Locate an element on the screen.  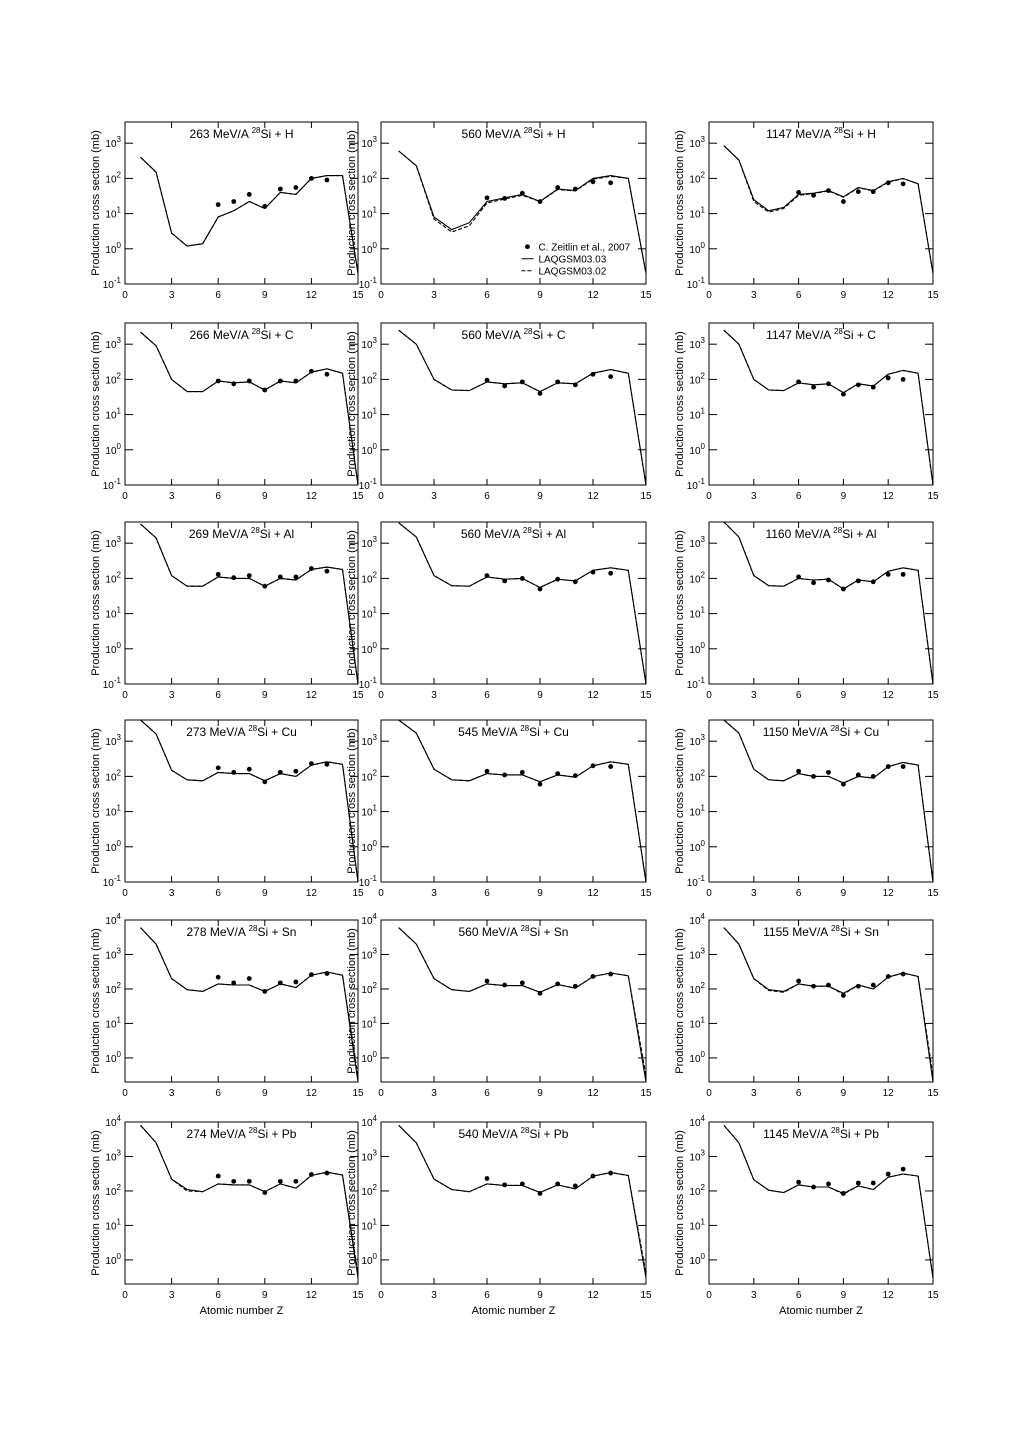
title-part: 266 MeV/A is located at coordinates (221, 335).